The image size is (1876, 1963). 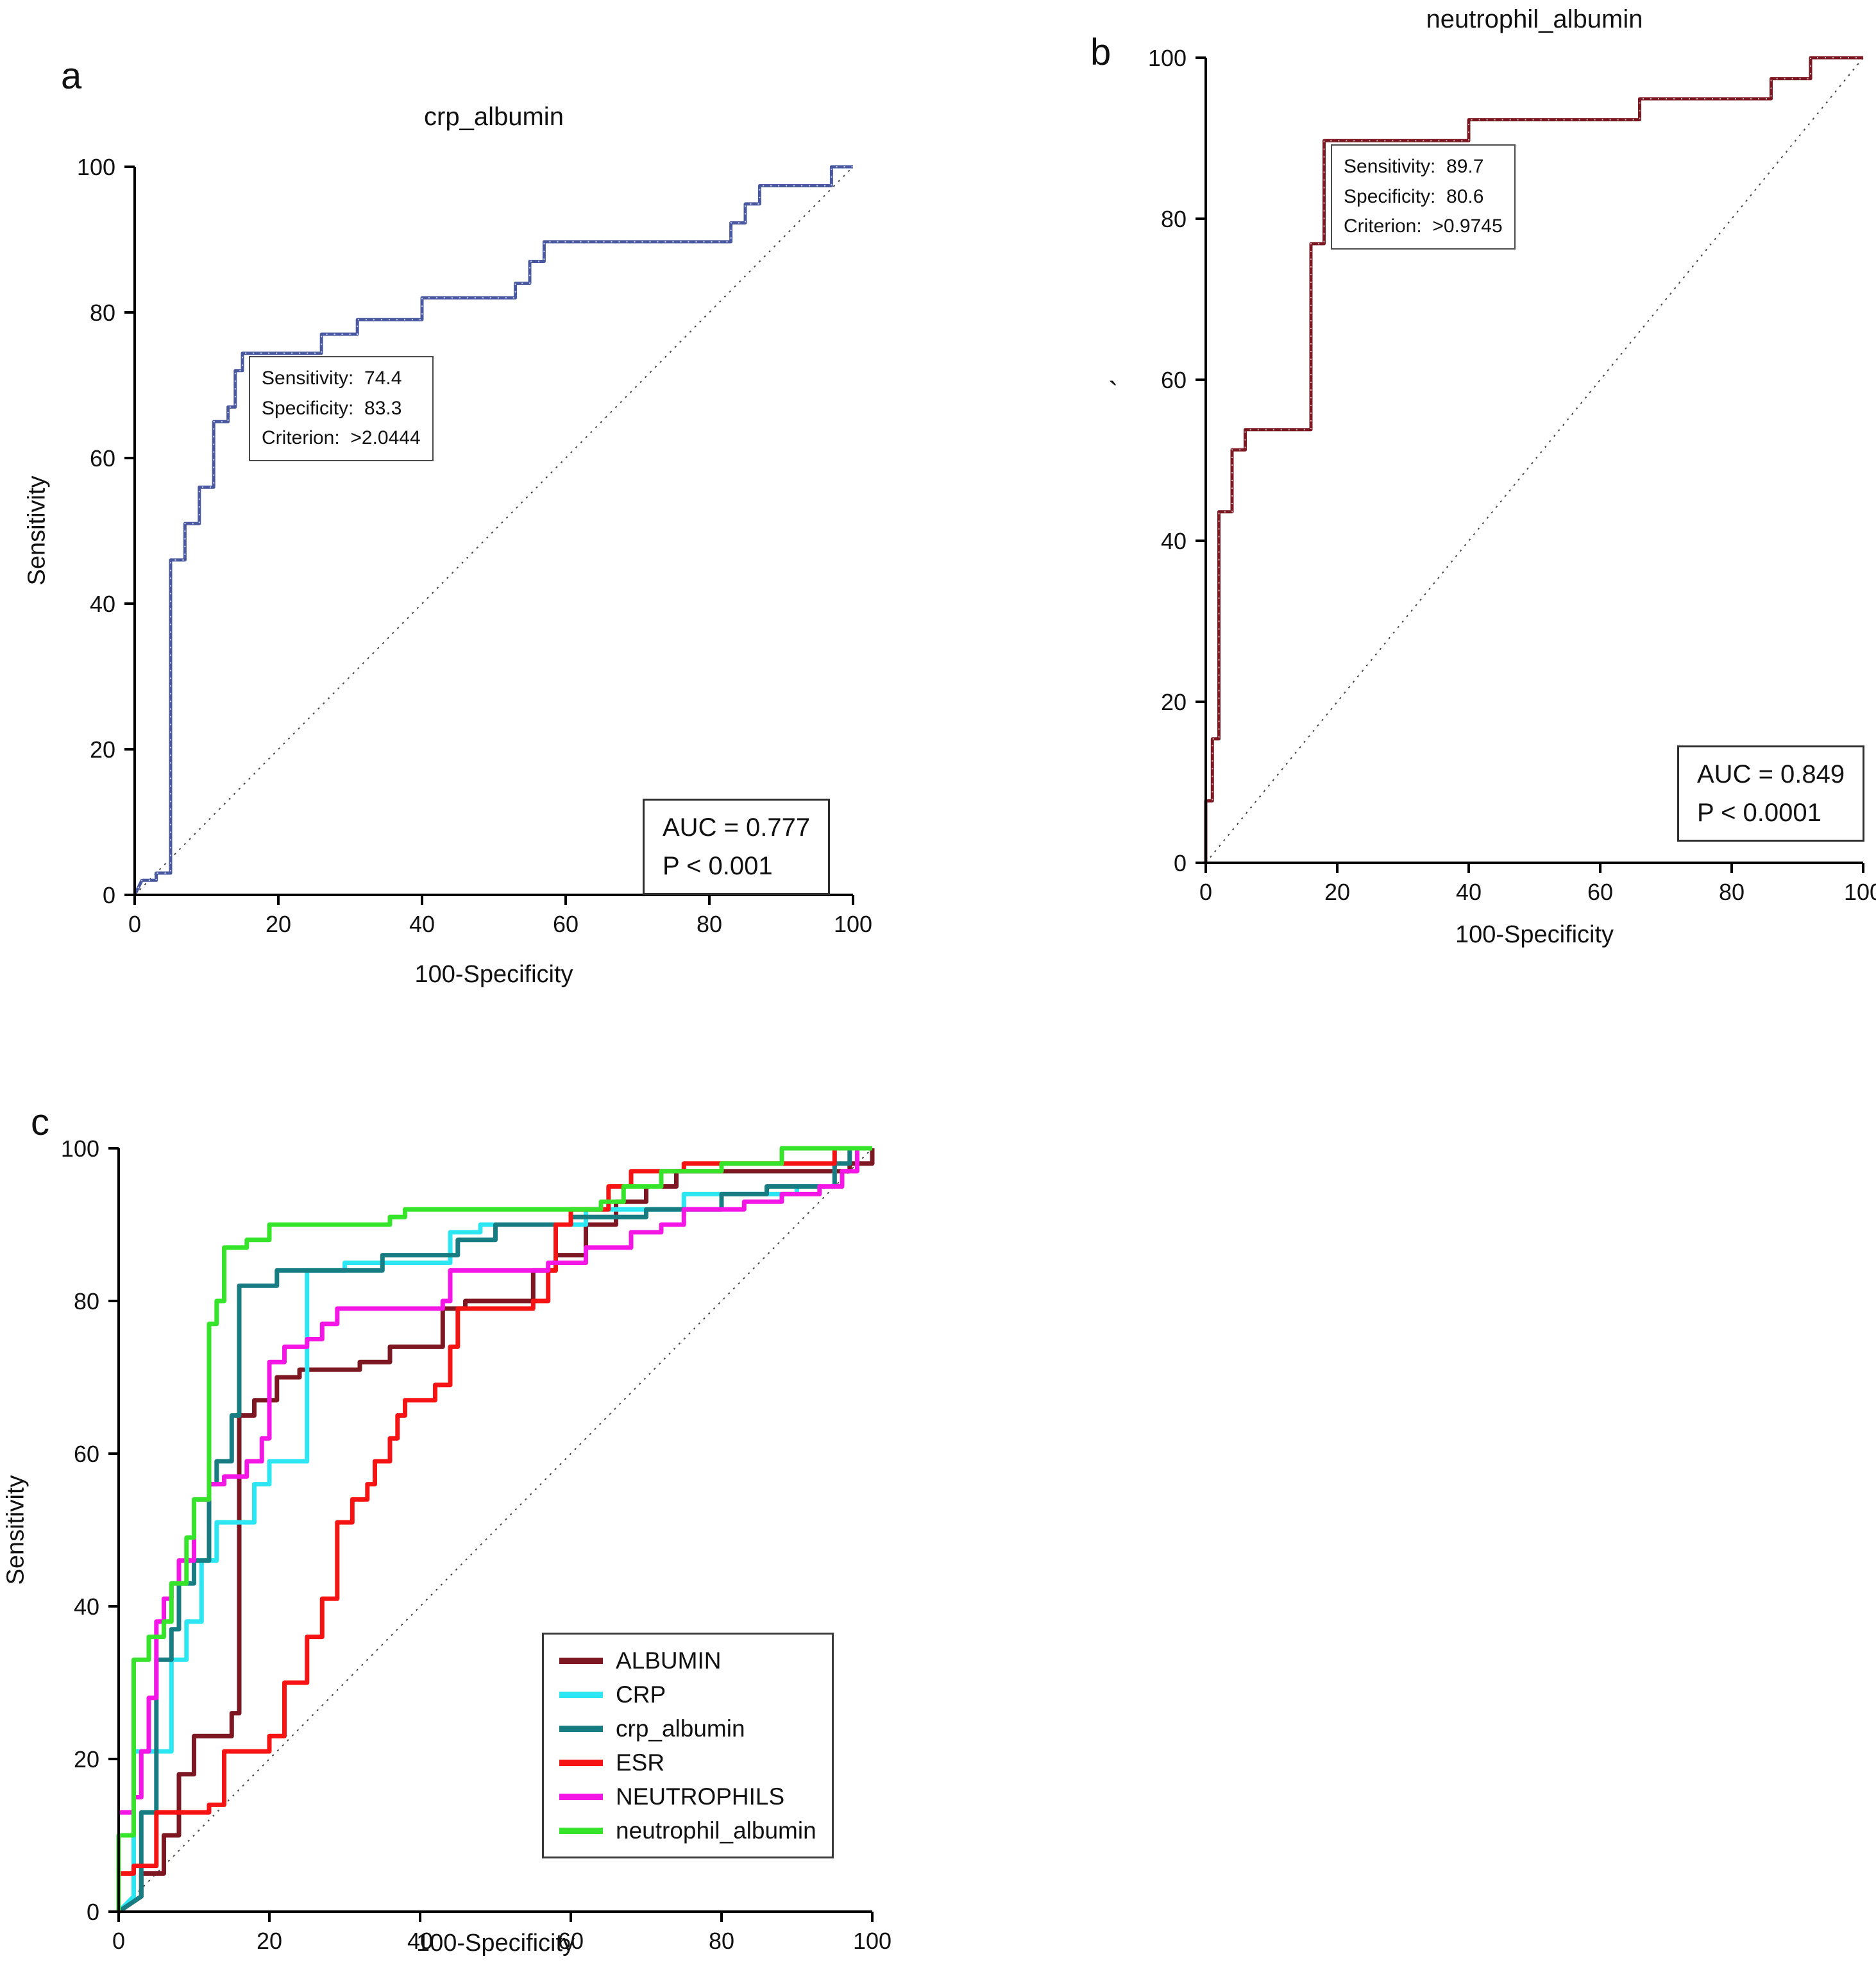 I want to click on panel-a-ylabel: Sensitivity, so click(x=37, y=530).